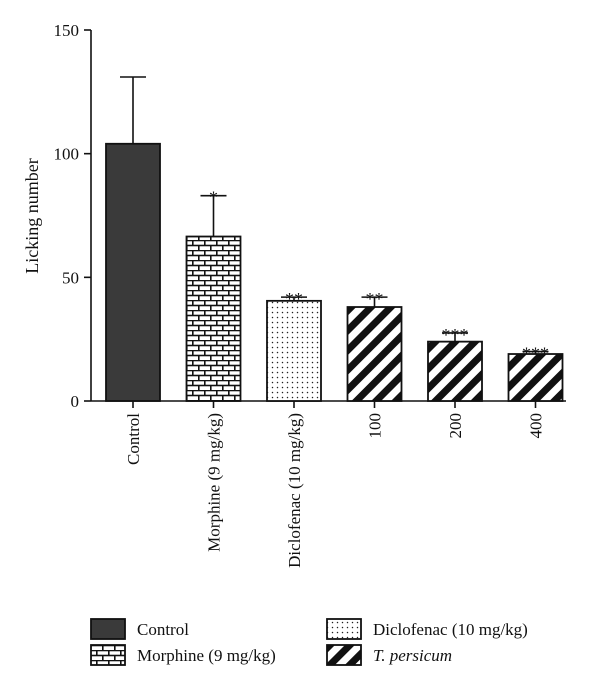 This screenshot has width=600, height=691. What do you see at coordinates (32, 215) in the screenshot?
I see `y-axis-title: Licking number` at bounding box center [32, 215].